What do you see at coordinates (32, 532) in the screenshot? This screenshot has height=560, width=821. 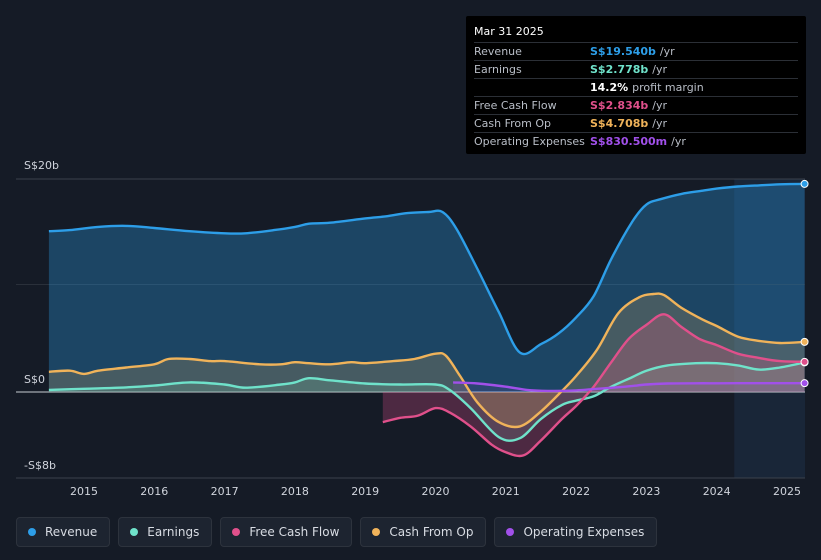 I see `revenue-dot-icon` at bounding box center [32, 532].